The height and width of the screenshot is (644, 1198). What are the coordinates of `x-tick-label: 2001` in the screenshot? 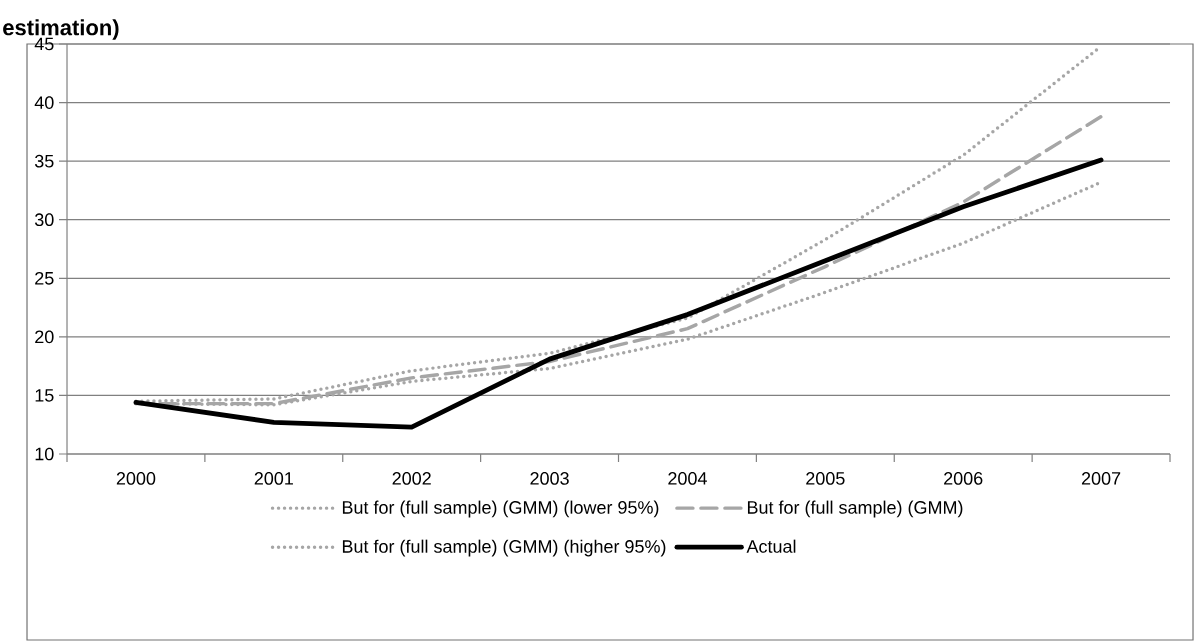 It's located at (273, 478).